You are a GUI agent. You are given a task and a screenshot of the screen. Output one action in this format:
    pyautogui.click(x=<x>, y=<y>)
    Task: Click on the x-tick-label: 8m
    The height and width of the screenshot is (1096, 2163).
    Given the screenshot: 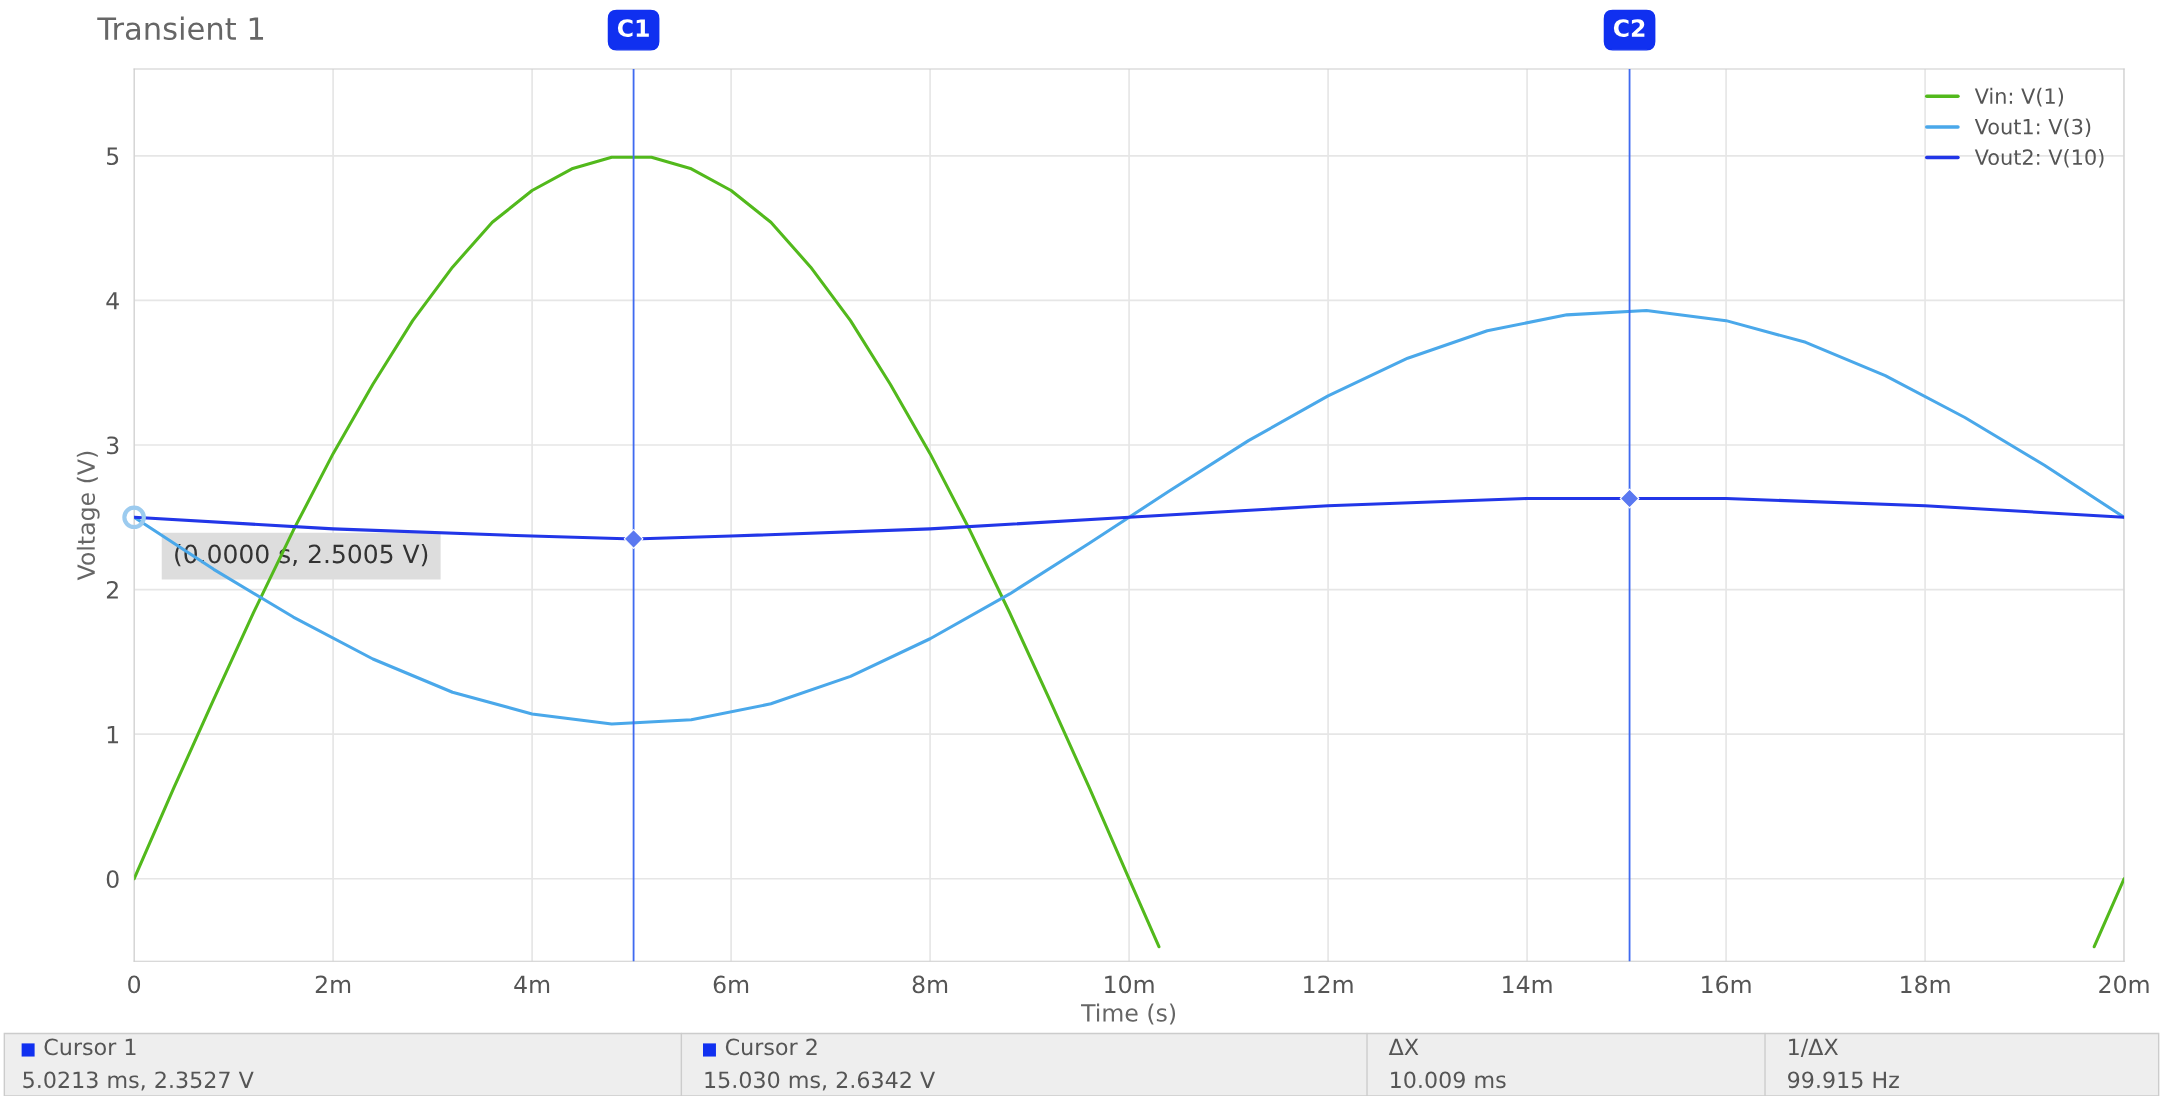 What is the action you would take?
    pyautogui.click(x=930, y=984)
    